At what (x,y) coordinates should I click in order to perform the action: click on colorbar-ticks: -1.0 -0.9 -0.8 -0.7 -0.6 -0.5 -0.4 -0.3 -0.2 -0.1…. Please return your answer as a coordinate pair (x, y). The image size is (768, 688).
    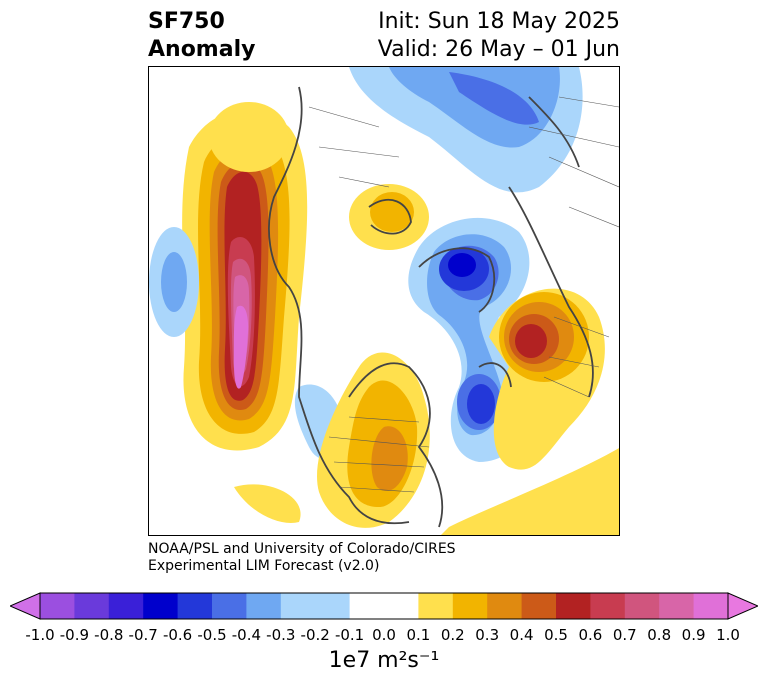
    Looking at the image, I should click on (384, 636).